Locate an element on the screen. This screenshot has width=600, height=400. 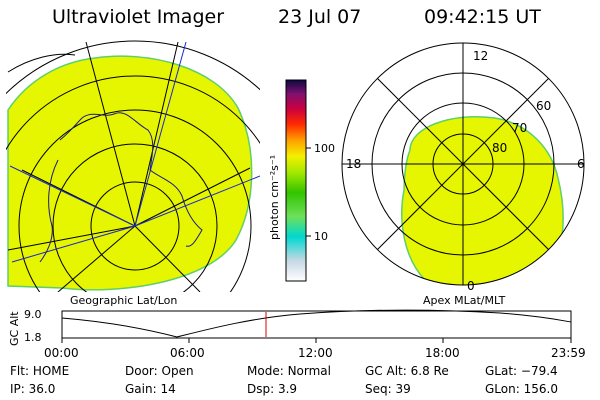
mlat-label-80: 80 is located at coordinates (499, 148).